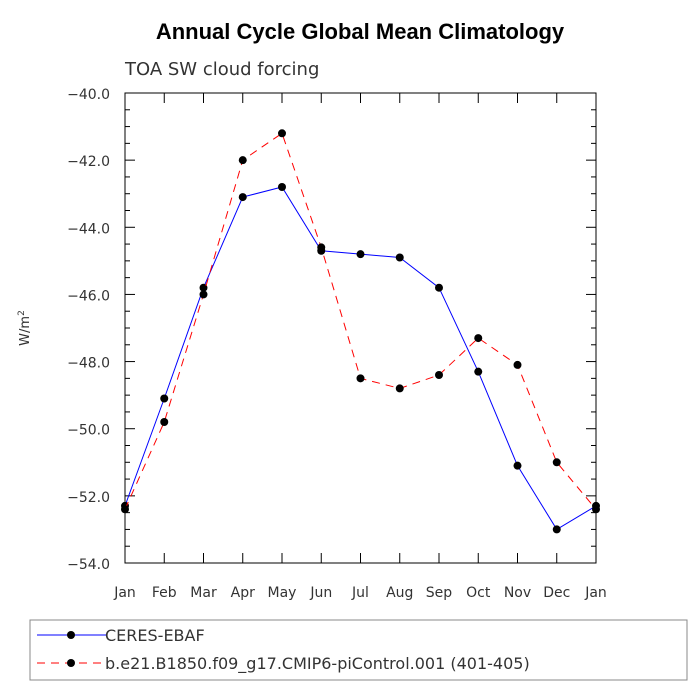 This screenshot has width=700, height=700. What do you see at coordinates (88, 498) in the screenshot?
I see `y-tick-label: −52.0` at bounding box center [88, 498].